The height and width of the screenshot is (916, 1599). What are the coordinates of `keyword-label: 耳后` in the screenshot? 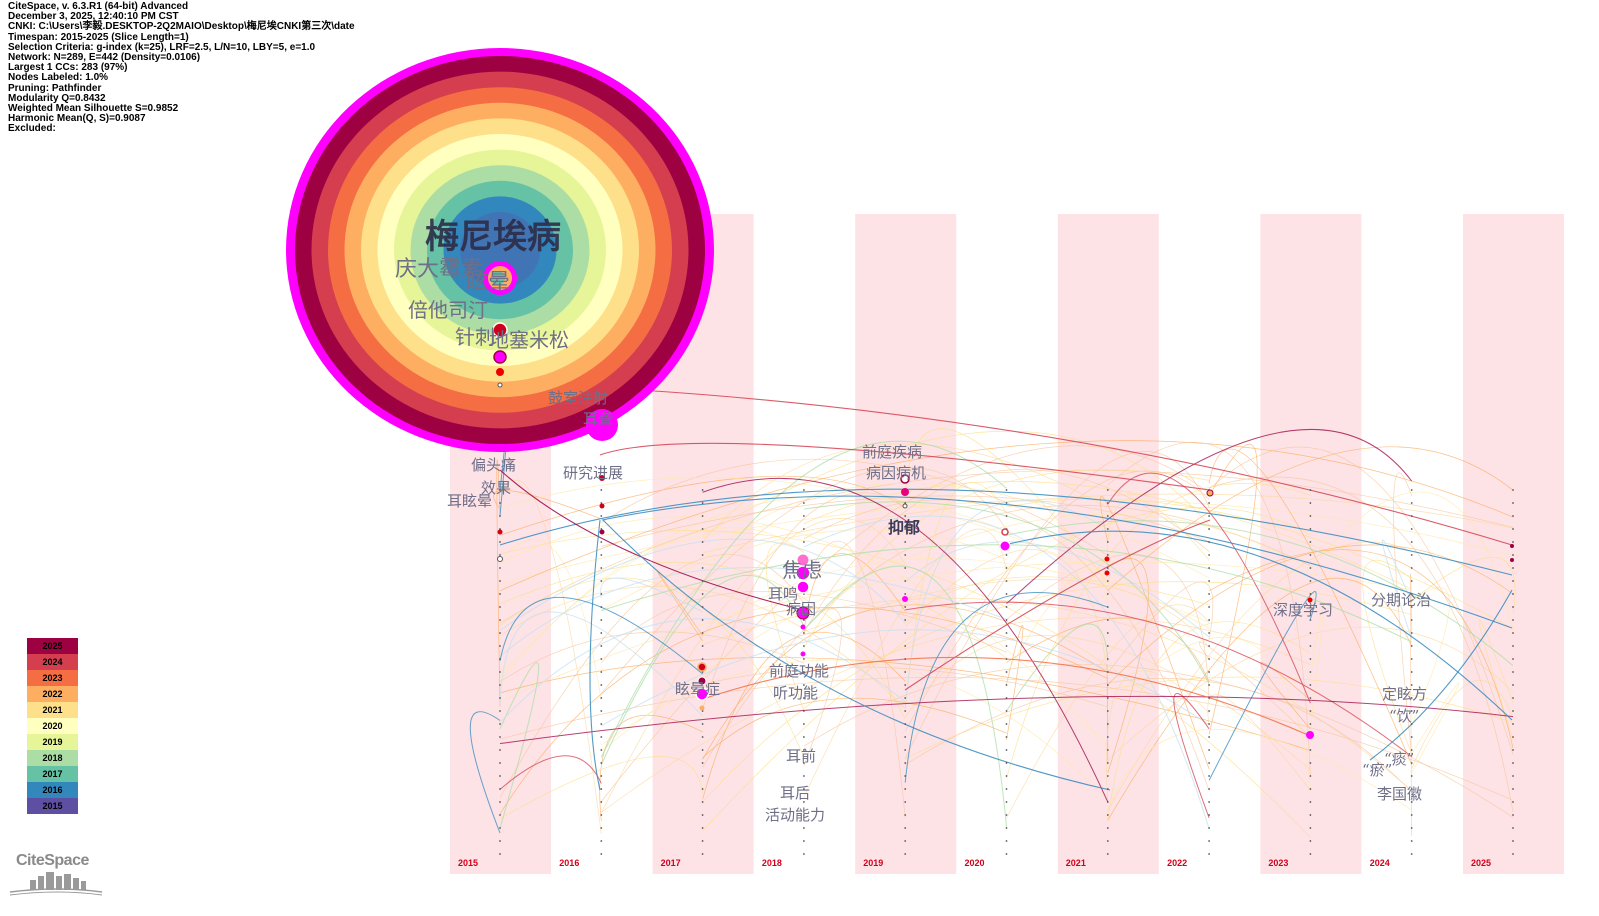 It's located at (795, 793).